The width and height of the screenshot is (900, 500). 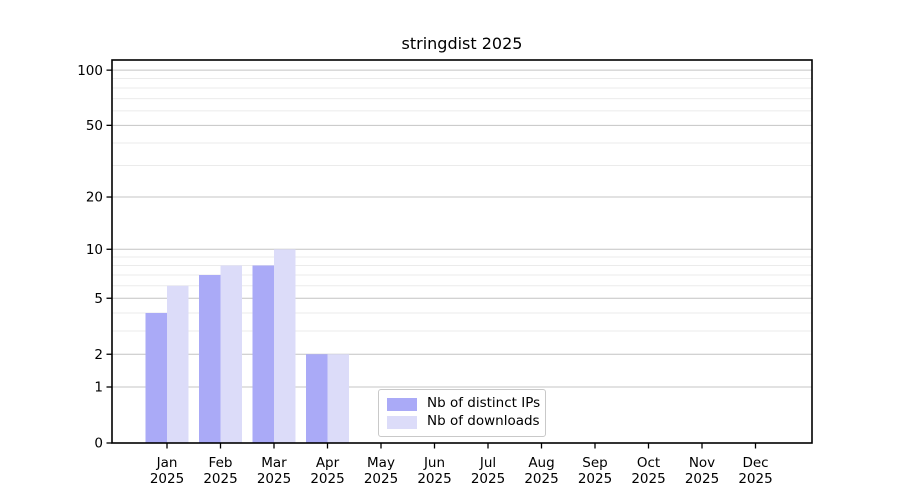 What do you see at coordinates (98, 299) in the screenshot?
I see `y-tick-label-5: 5` at bounding box center [98, 299].